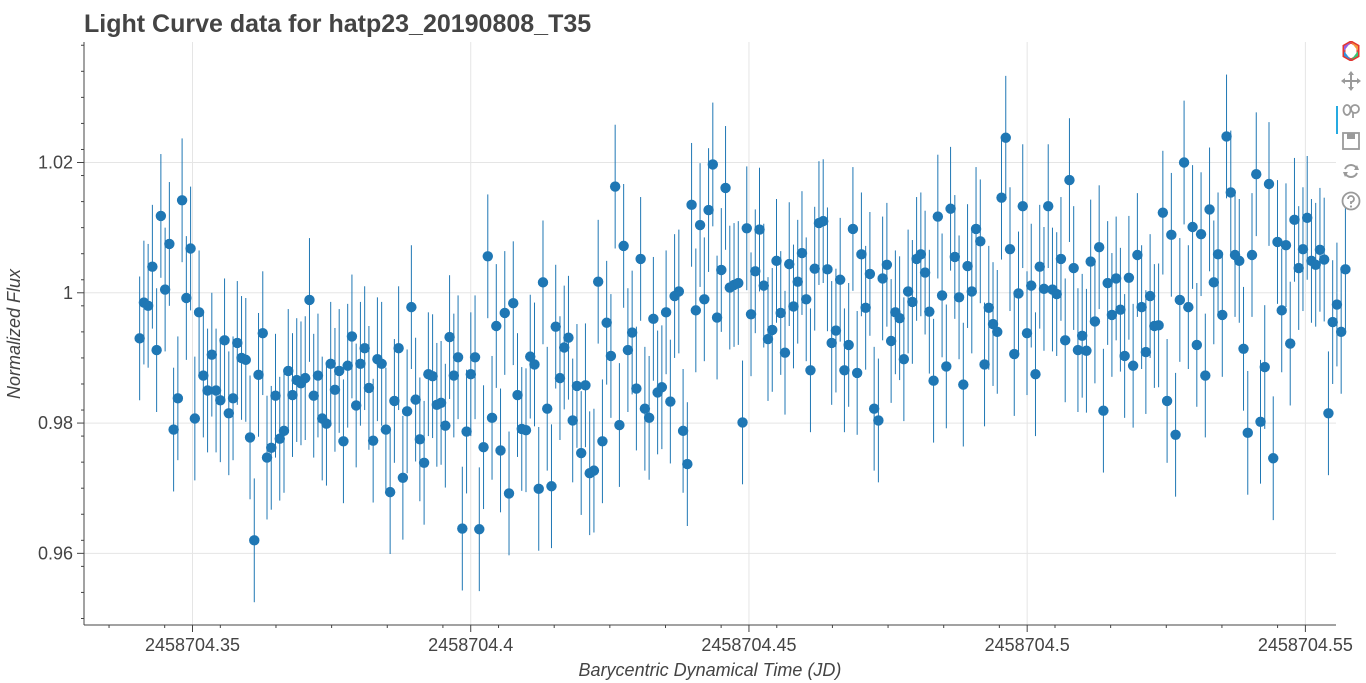 This screenshot has width=1366, height=683. What do you see at coordinates (1351, 141) in the screenshot?
I see `save-icon` at bounding box center [1351, 141].